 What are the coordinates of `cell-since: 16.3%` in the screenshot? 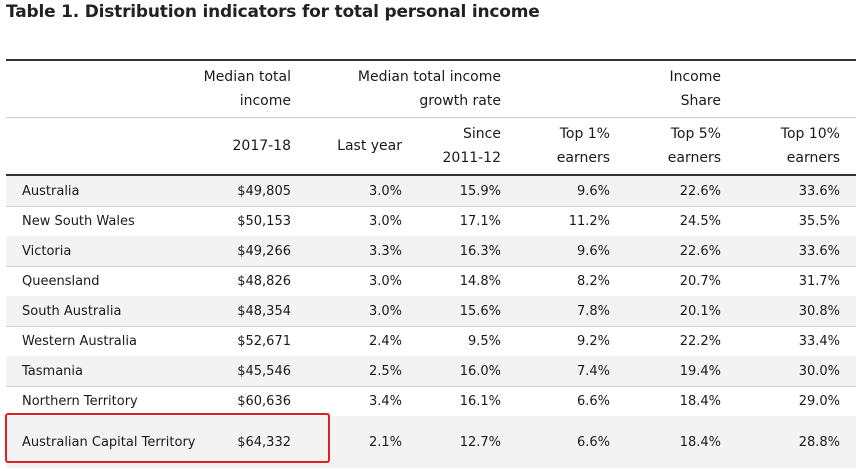 It's located at (480, 251).